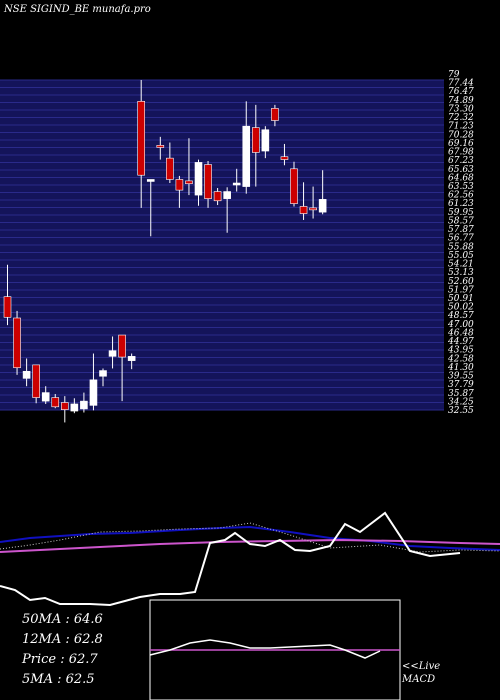 The image size is (500, 700). I want to click on y-tick-label: 79, so click(454, 75).